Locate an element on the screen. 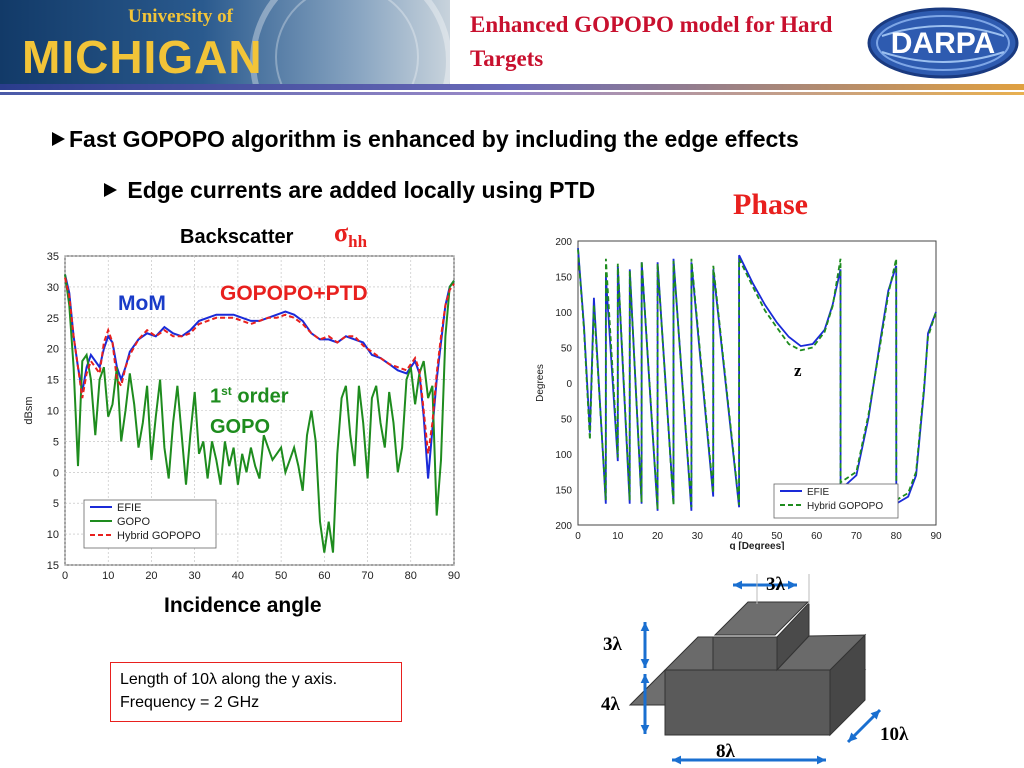 The height and width of the screenshot is (768, 1024). base-front-face is located at coordinates (747, 702).